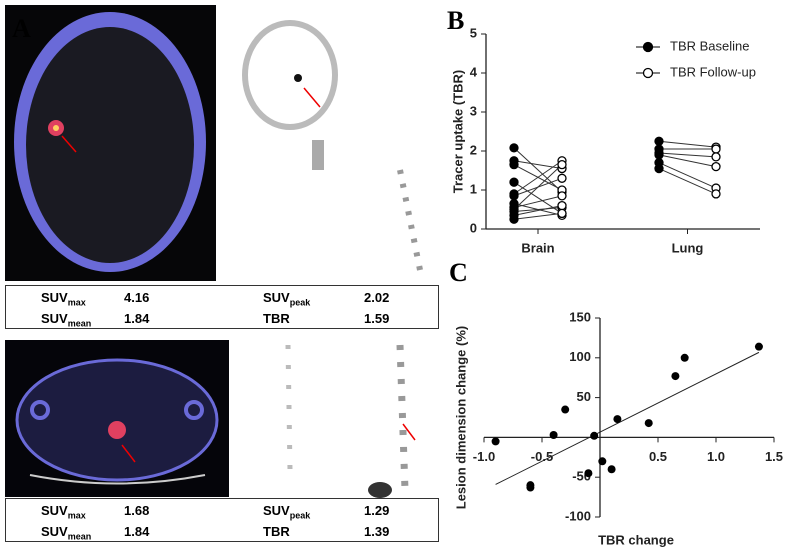 Image resolution: width=800 pixels, height=554 pixels. Describe the element at coordinates (117, 479) in the screenshot. I see `table-bed` at that location.